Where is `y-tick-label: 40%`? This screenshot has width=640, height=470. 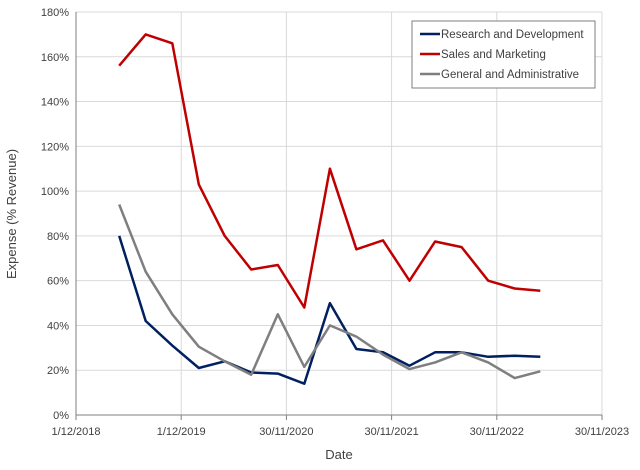 y-tick-label: 40% is located at coordinates (58, 326).